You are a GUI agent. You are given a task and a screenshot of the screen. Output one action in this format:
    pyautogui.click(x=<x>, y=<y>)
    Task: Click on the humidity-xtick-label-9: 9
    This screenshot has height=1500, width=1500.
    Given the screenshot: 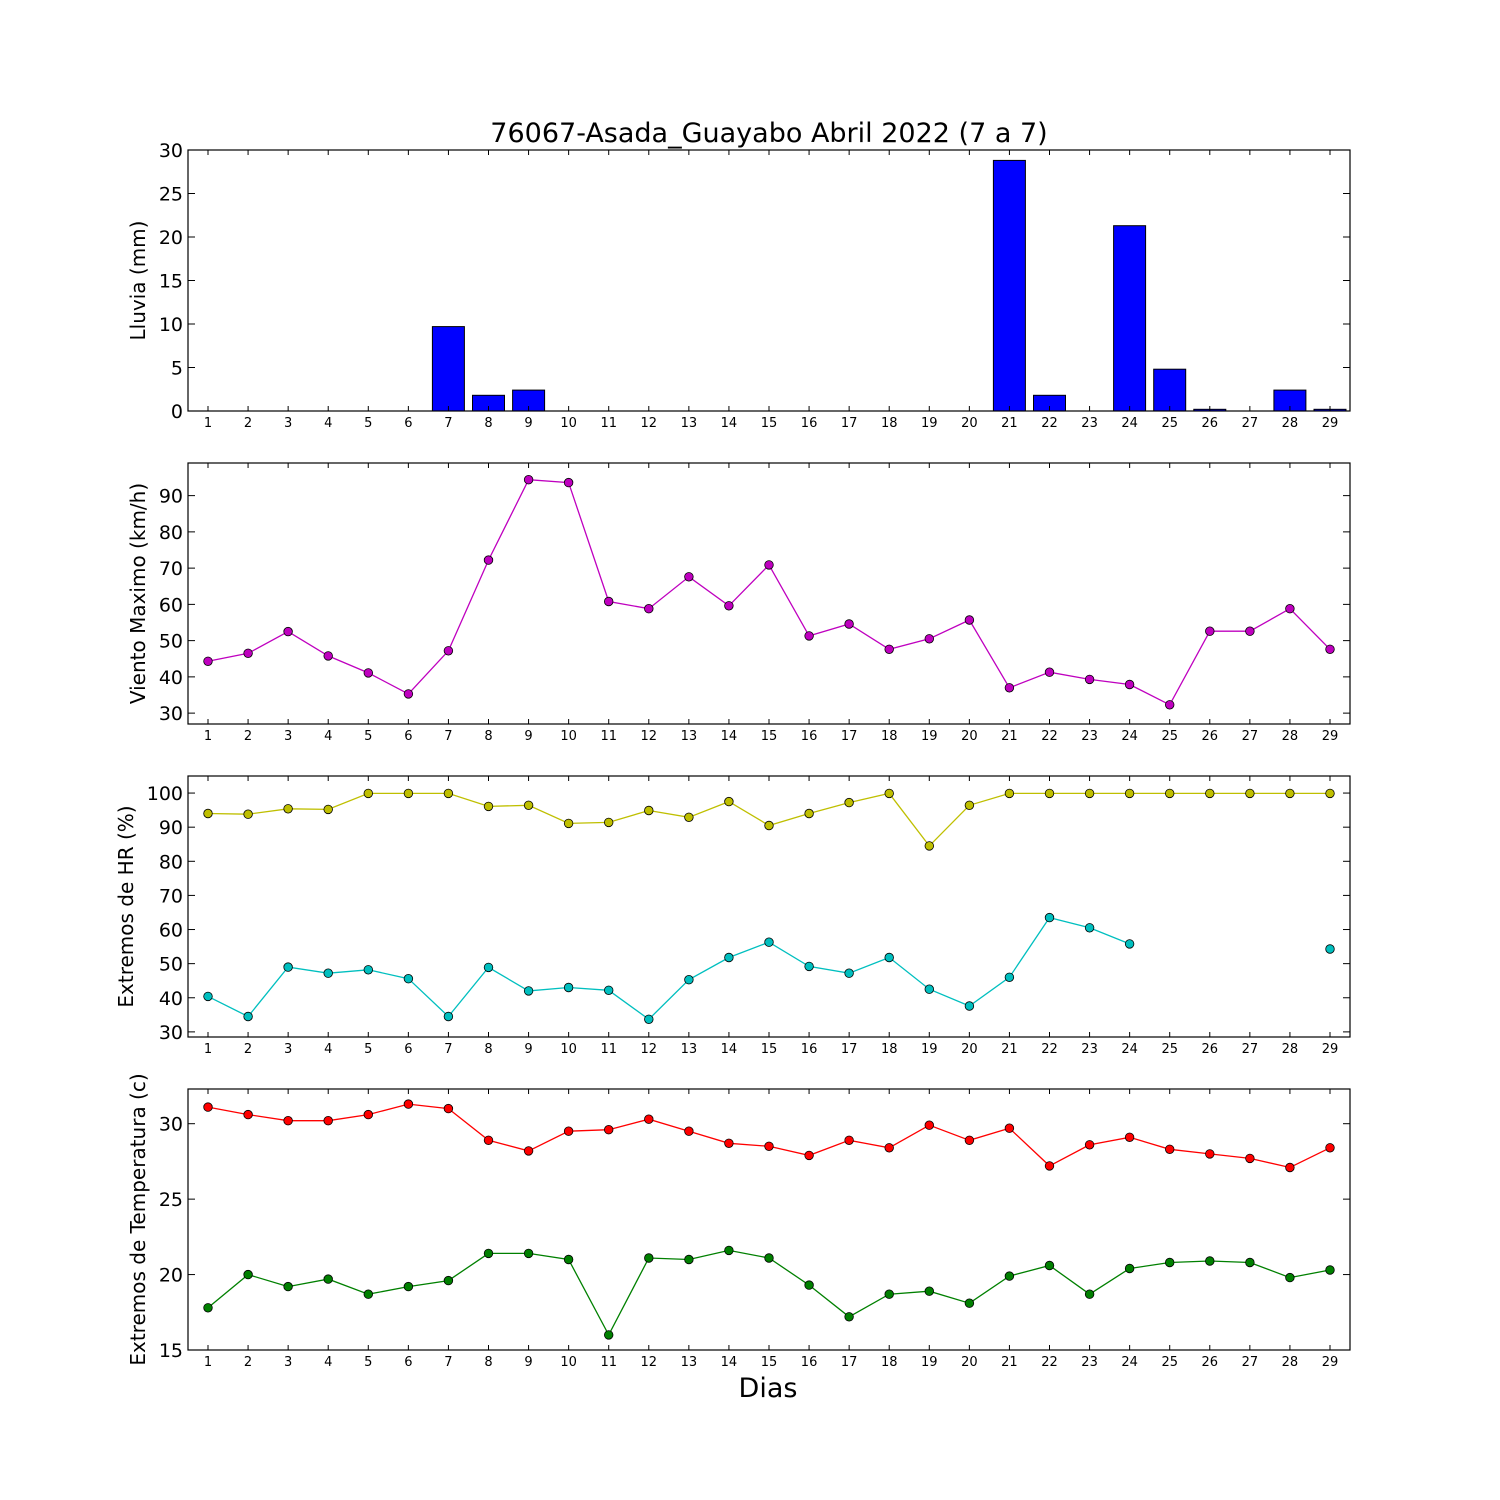 What is the action you would take?
    pyautogui.click(x=528, y=1049)
    